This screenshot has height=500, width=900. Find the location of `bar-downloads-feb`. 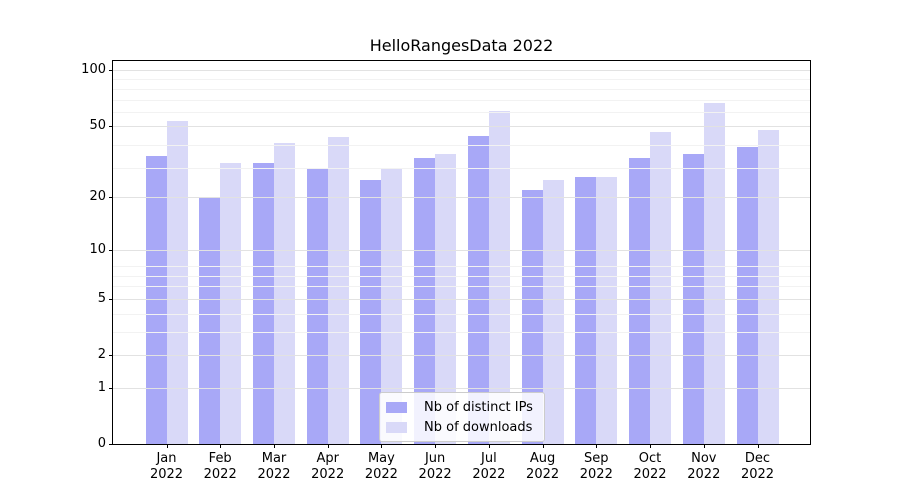

bar-downloads-feb is located at coordinates (231, 303).